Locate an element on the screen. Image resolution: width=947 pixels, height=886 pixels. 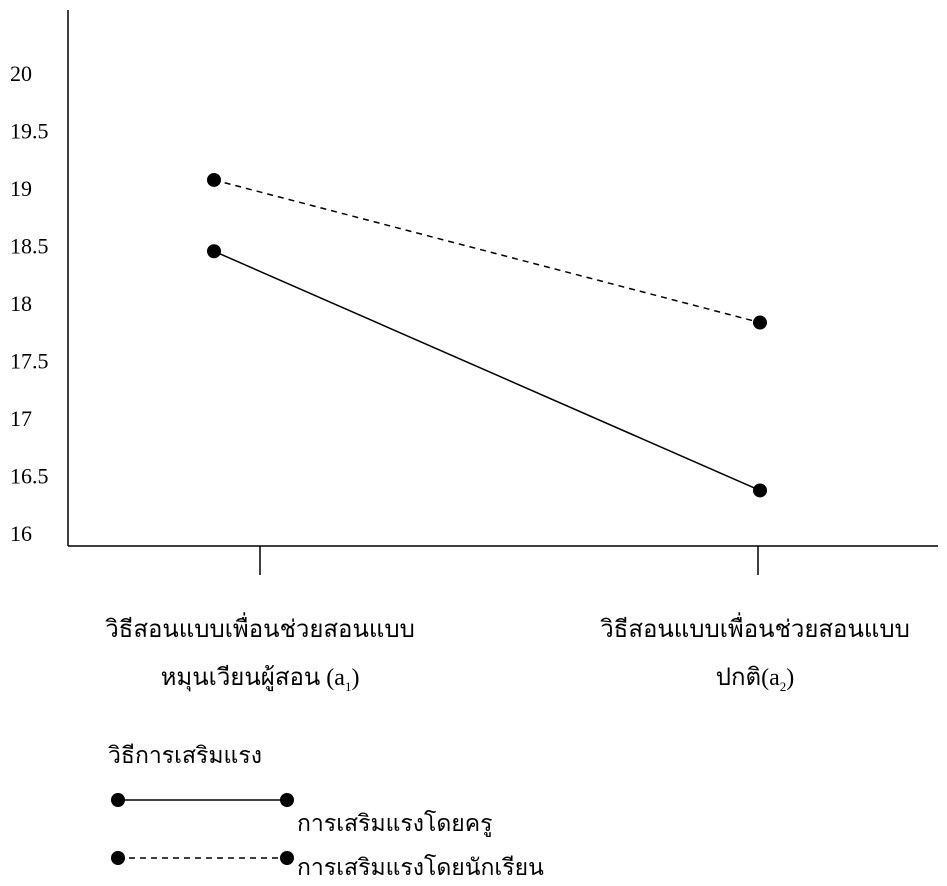
legend-title: วิธีการเสริมแรง is located at coordinates (185, 755).